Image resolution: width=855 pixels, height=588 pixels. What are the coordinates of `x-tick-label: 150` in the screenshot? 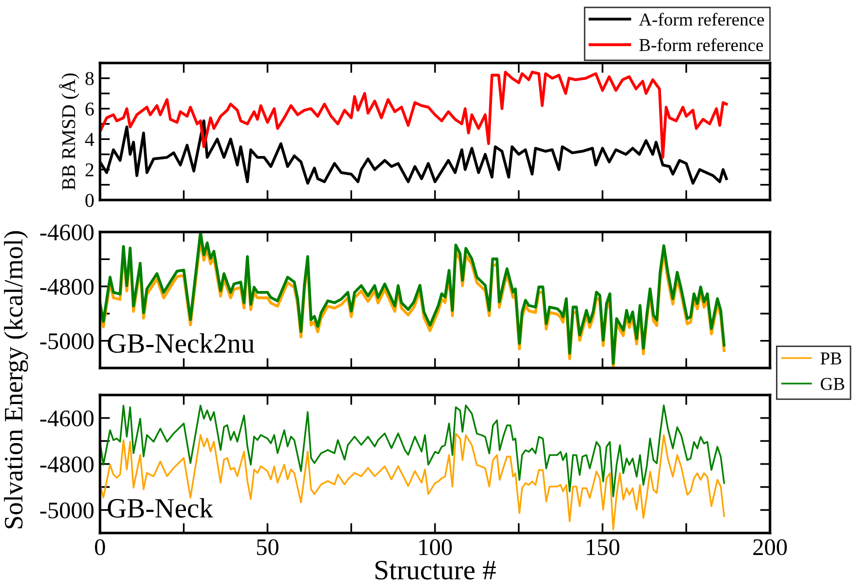 It's located at (603, 547).